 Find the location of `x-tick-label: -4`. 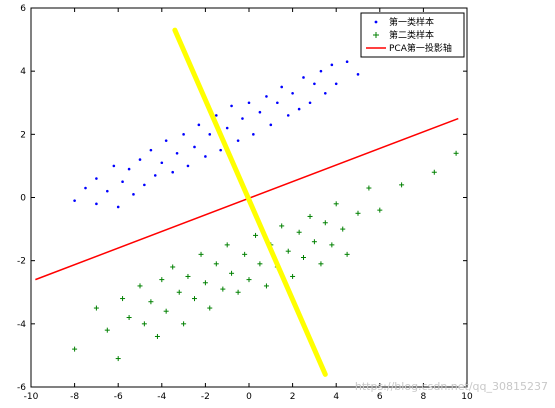

x-tick-label: -4 is located at coordinates (161, 397).